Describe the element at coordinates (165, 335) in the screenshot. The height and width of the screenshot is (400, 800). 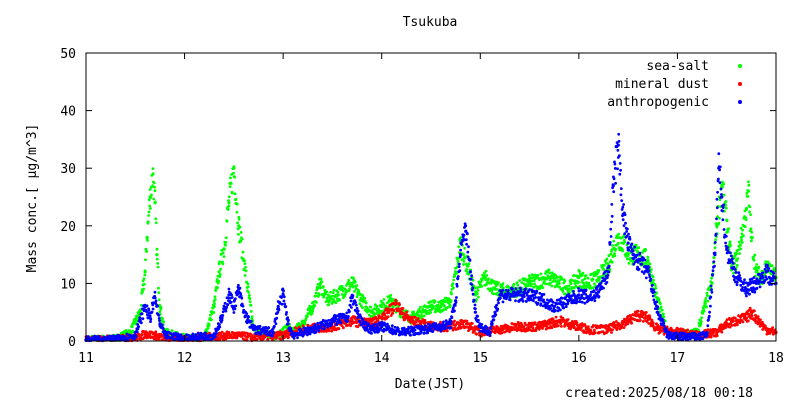
I see `data-point` at that location.